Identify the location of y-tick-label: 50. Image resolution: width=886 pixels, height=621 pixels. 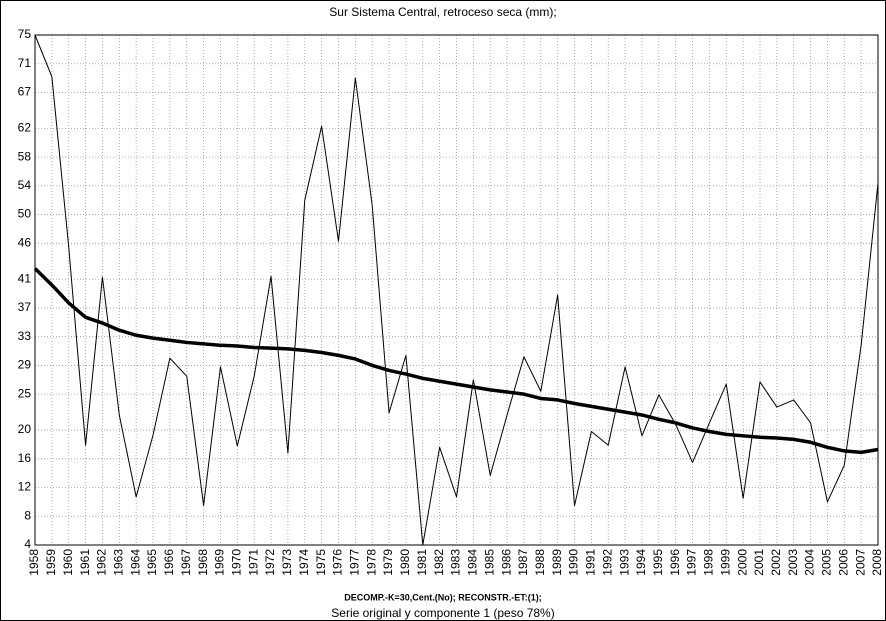
(25, 214).